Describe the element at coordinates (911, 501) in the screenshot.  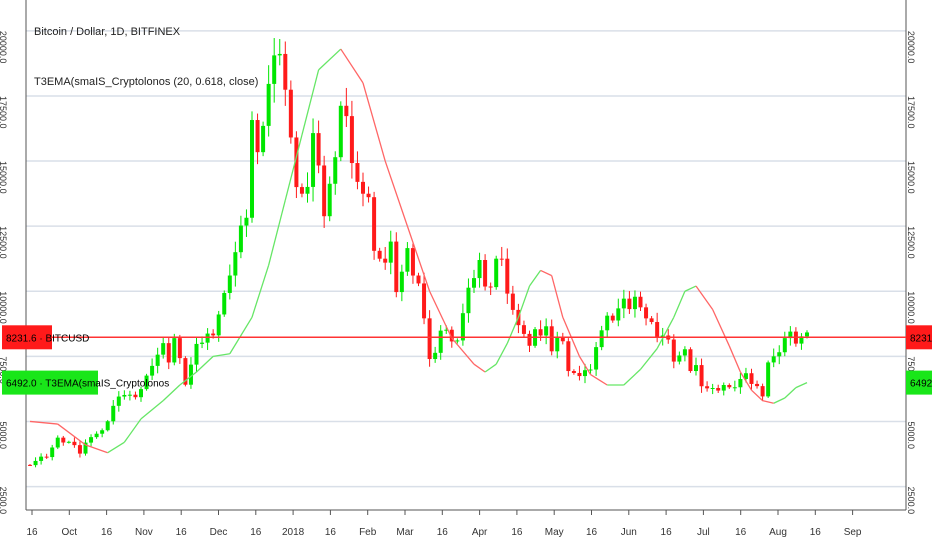
I see `y-tick-label: 2500.0` at that location.